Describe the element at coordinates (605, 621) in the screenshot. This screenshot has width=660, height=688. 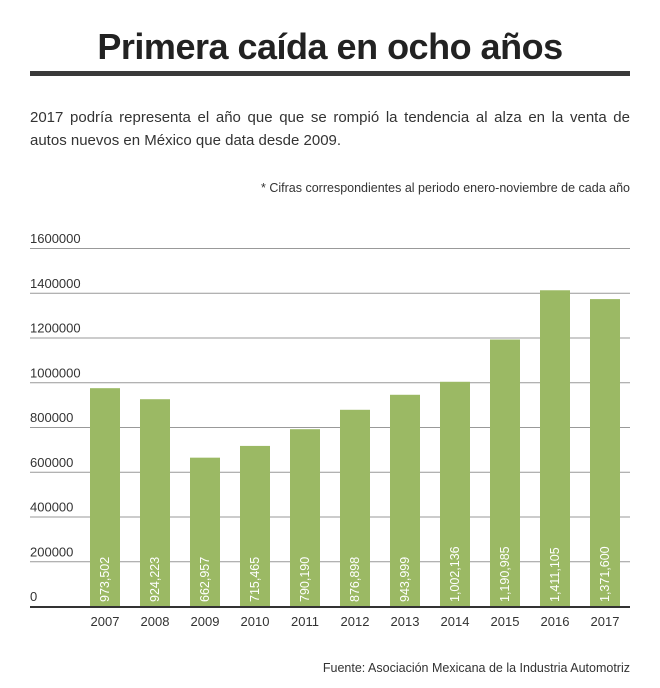
I see `x-tick-label: 2017` at that location.